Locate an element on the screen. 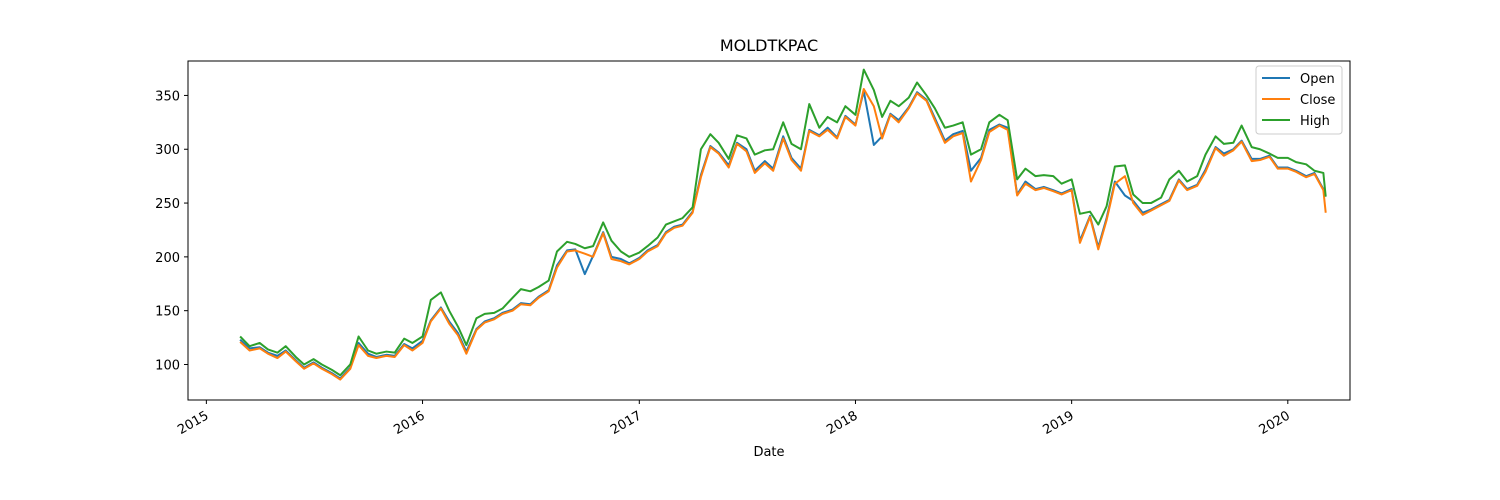 The height and width of the screenshot is (500, 1500). legend: Open Close High is located at coordinates (1299, 100).